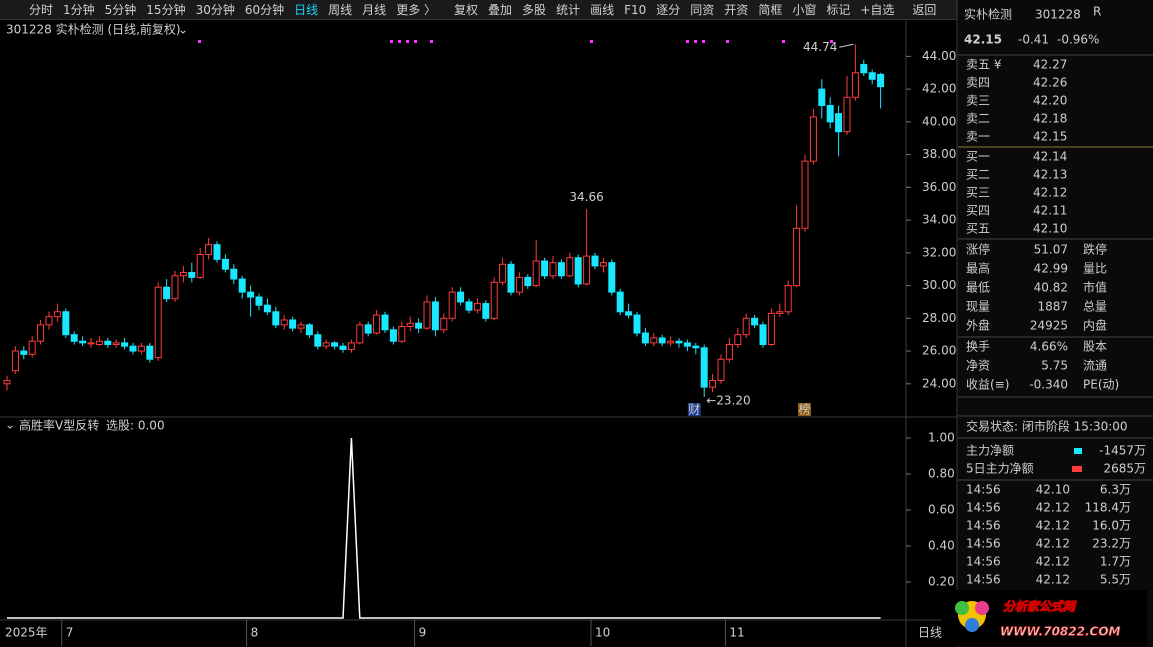  I want to click on toolbar-button: 复权, so click(466, 10).